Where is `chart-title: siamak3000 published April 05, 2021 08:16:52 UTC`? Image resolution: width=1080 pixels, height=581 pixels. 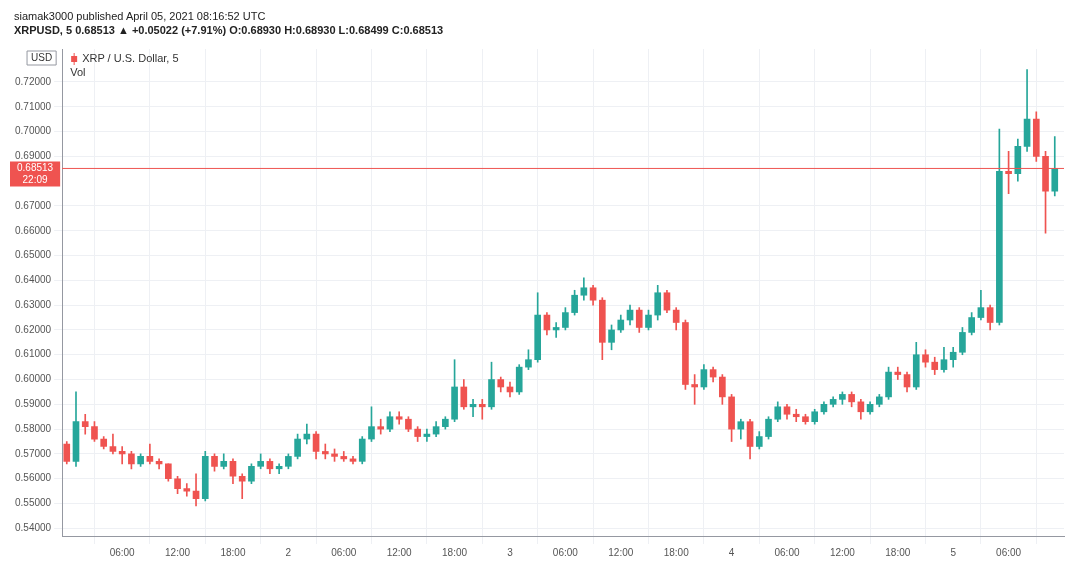
chart-title: siamak3000 published April 05, 2021 08:16:52 UTC is located at coordinates (140, 16).